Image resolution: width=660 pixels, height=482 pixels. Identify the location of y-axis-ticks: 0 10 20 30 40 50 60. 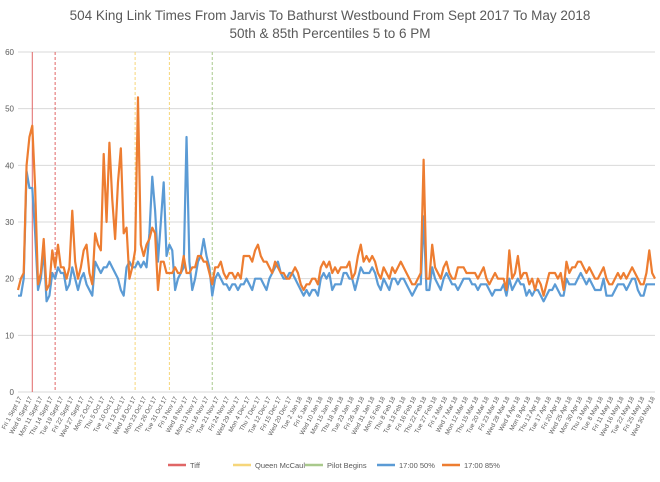
(9, 222).